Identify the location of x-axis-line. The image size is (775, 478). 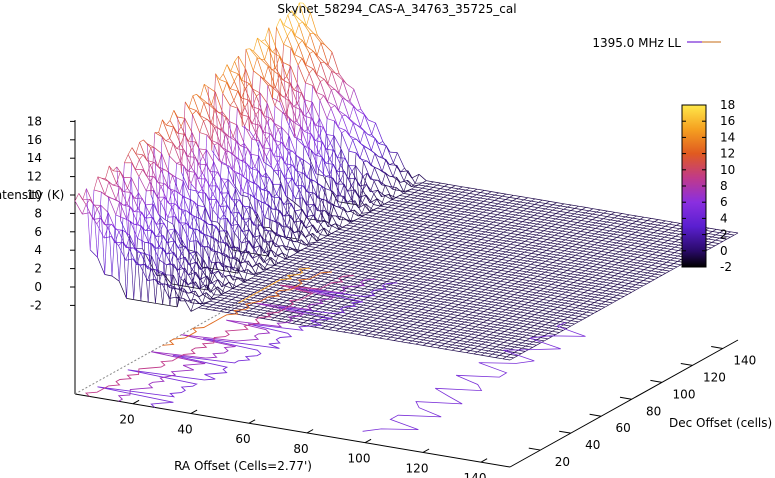
(292, 430).